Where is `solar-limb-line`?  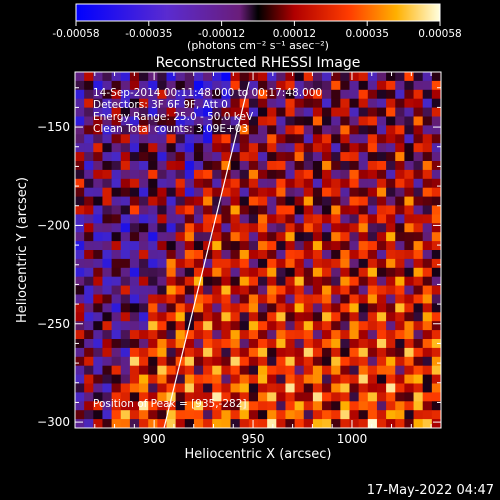
solar-limb-line is located at coordinates (206, 254).